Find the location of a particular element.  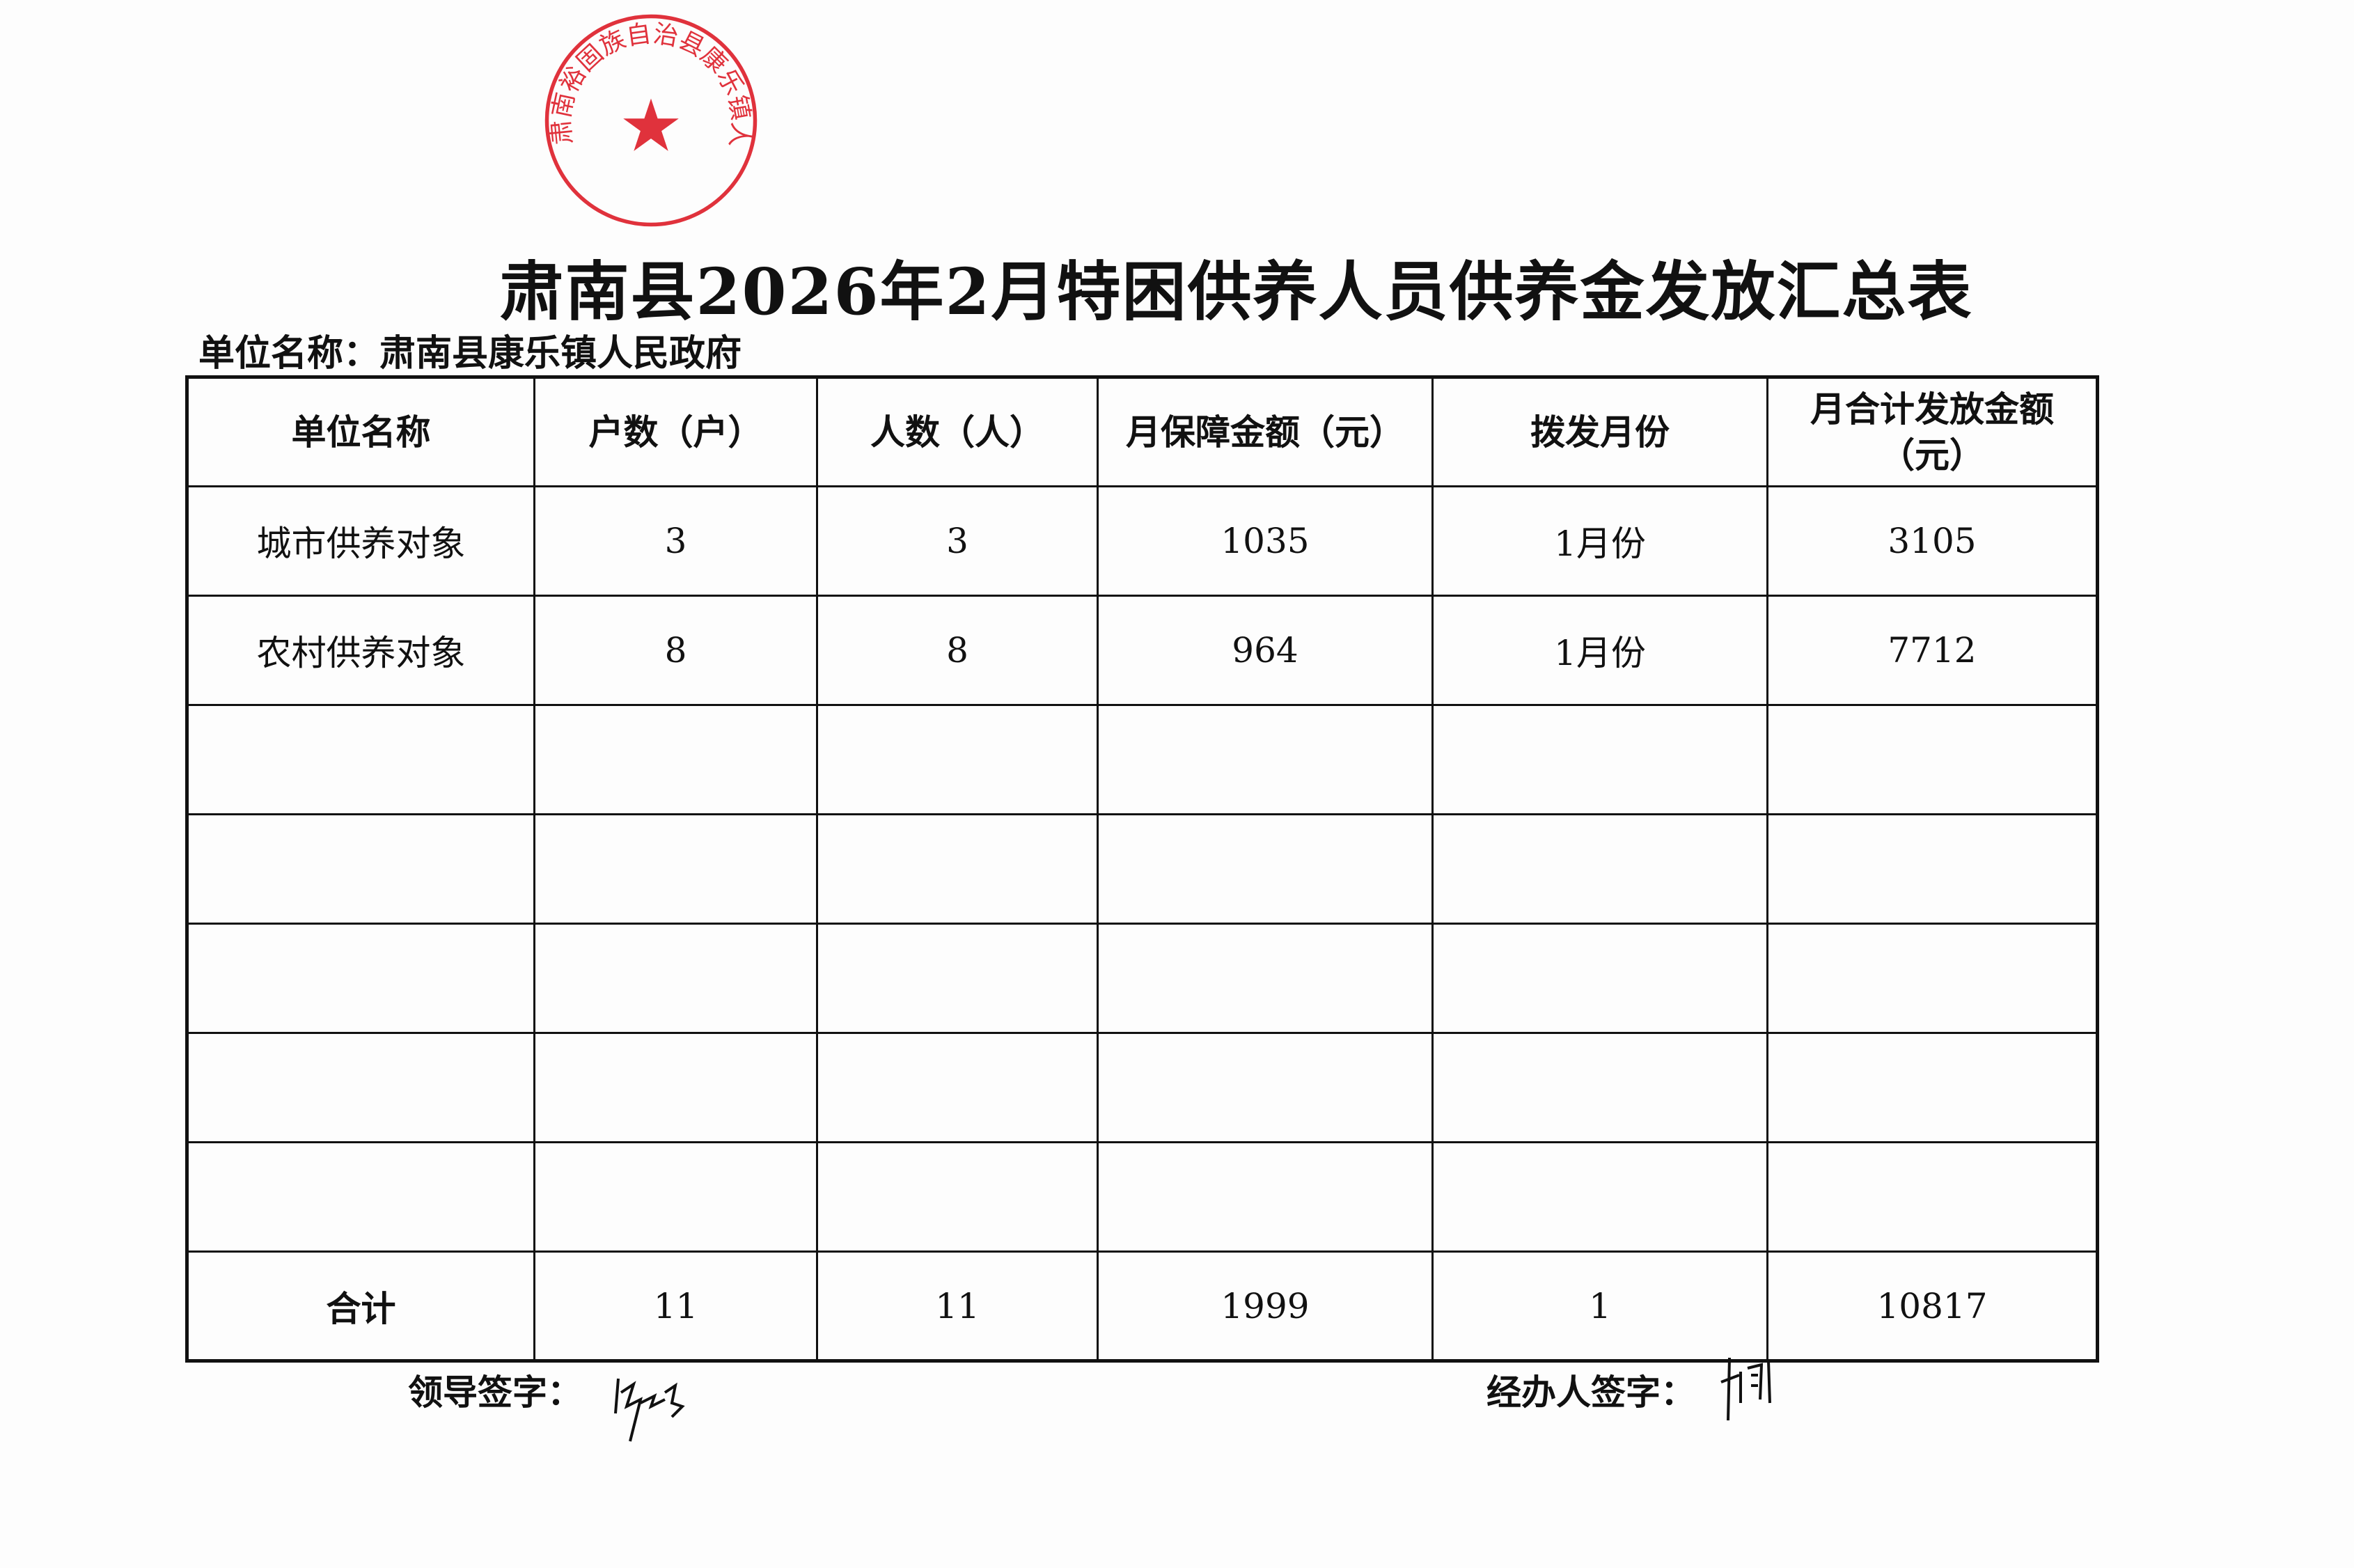

table-cell: 1035 is located at coordinates (1265, 541).